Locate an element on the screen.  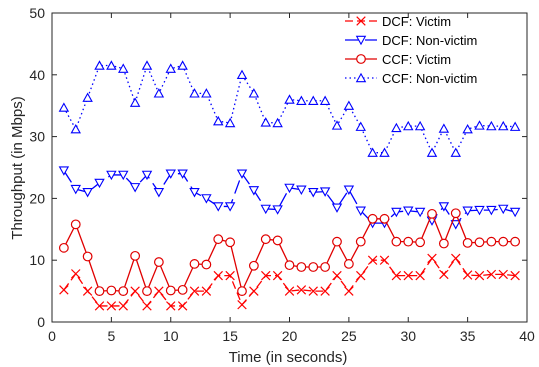
legend-entry-1: DCF: Victim is located at coordinates (398, 21).